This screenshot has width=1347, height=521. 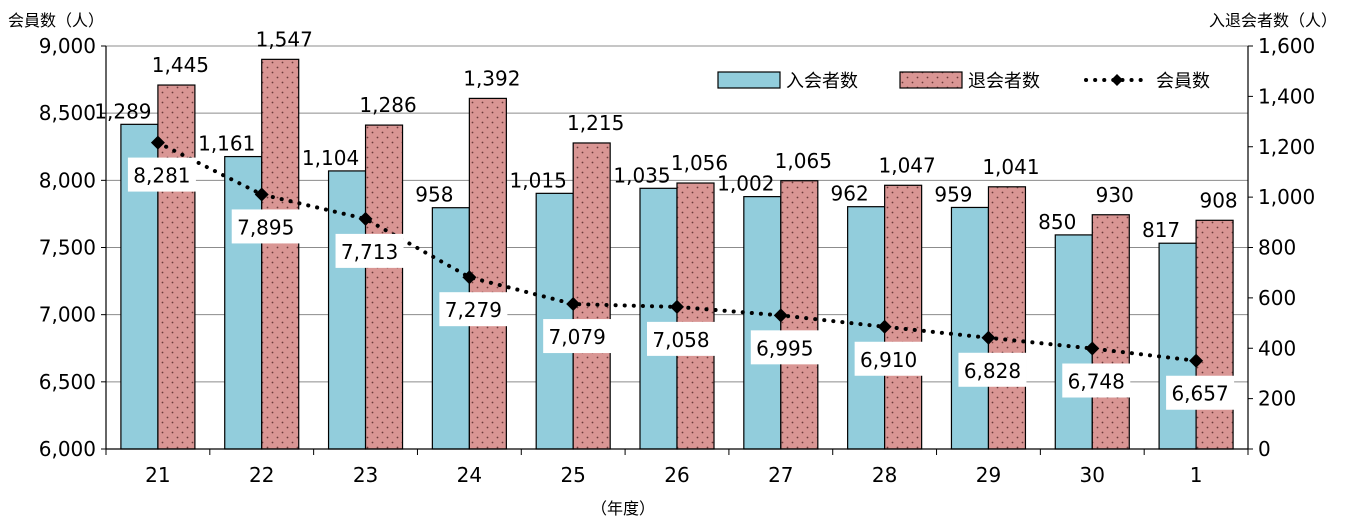 I want to click on x-tick-label: 28, so click(x=884, y=475).